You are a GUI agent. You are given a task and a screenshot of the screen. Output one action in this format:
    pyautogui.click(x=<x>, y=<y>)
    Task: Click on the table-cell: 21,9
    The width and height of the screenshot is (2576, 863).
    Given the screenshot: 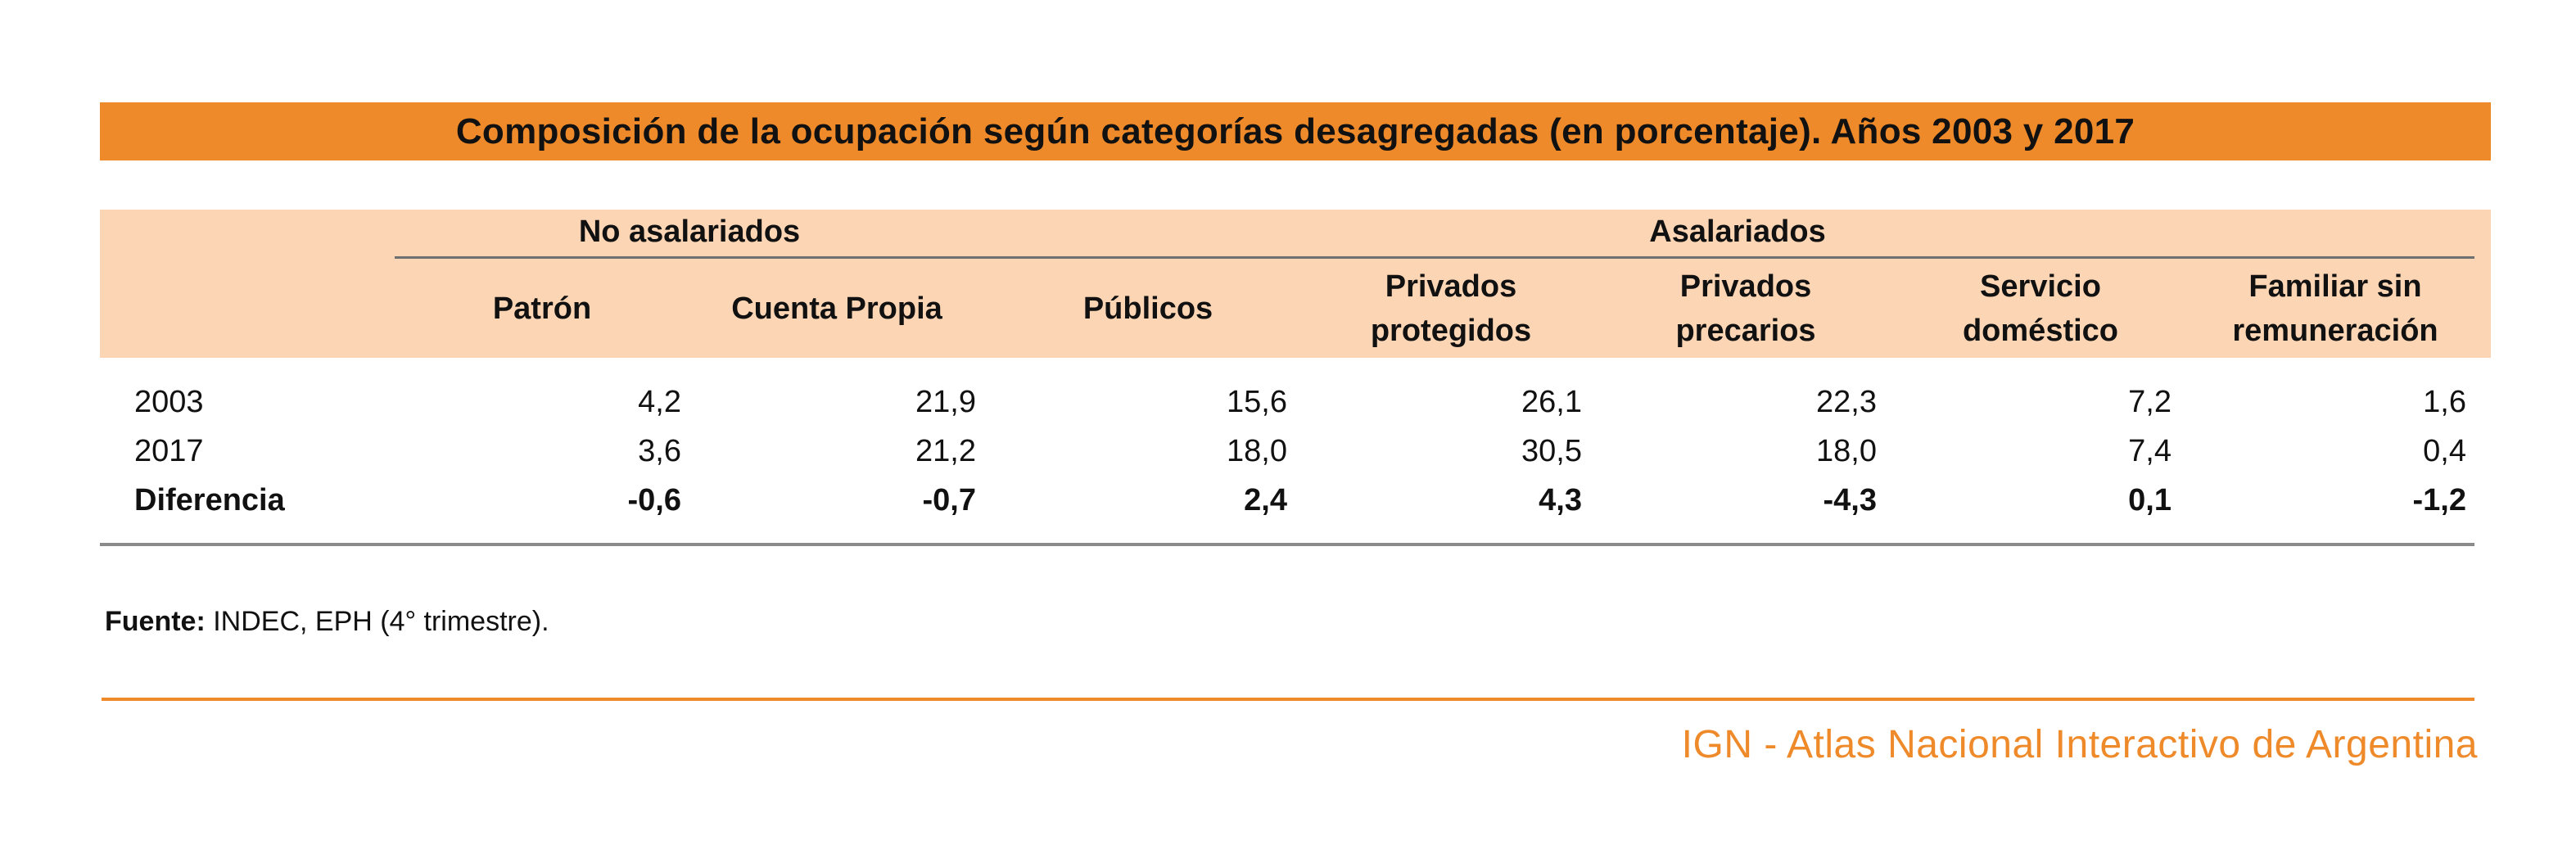 What is the action you would take?
    pyautogui.click(x=946, y=402)
    